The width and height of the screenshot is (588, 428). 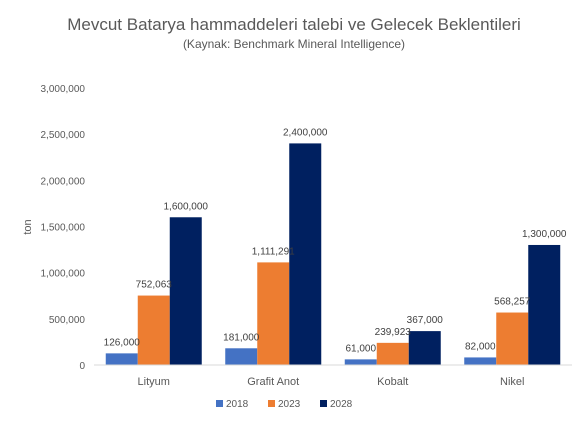 I want to click on y-tick-label: 1,000,000, so click(x=63, y=274).